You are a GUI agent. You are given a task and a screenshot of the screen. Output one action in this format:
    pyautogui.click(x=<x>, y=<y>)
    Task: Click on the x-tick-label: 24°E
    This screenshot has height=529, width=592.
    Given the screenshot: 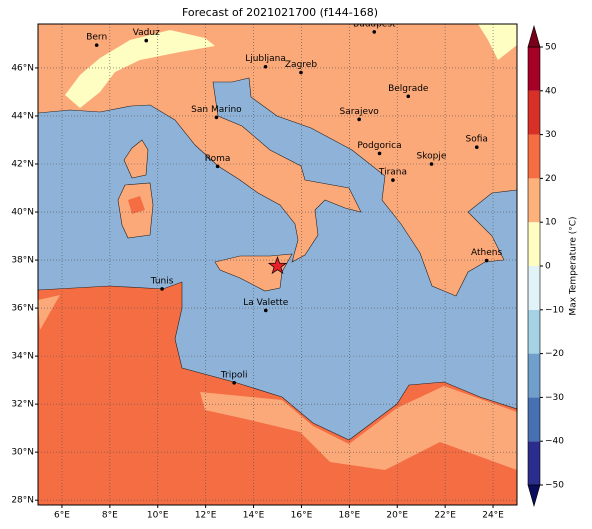 What is the action you would take?
    pyautogui.click(x=493, y=516)
    